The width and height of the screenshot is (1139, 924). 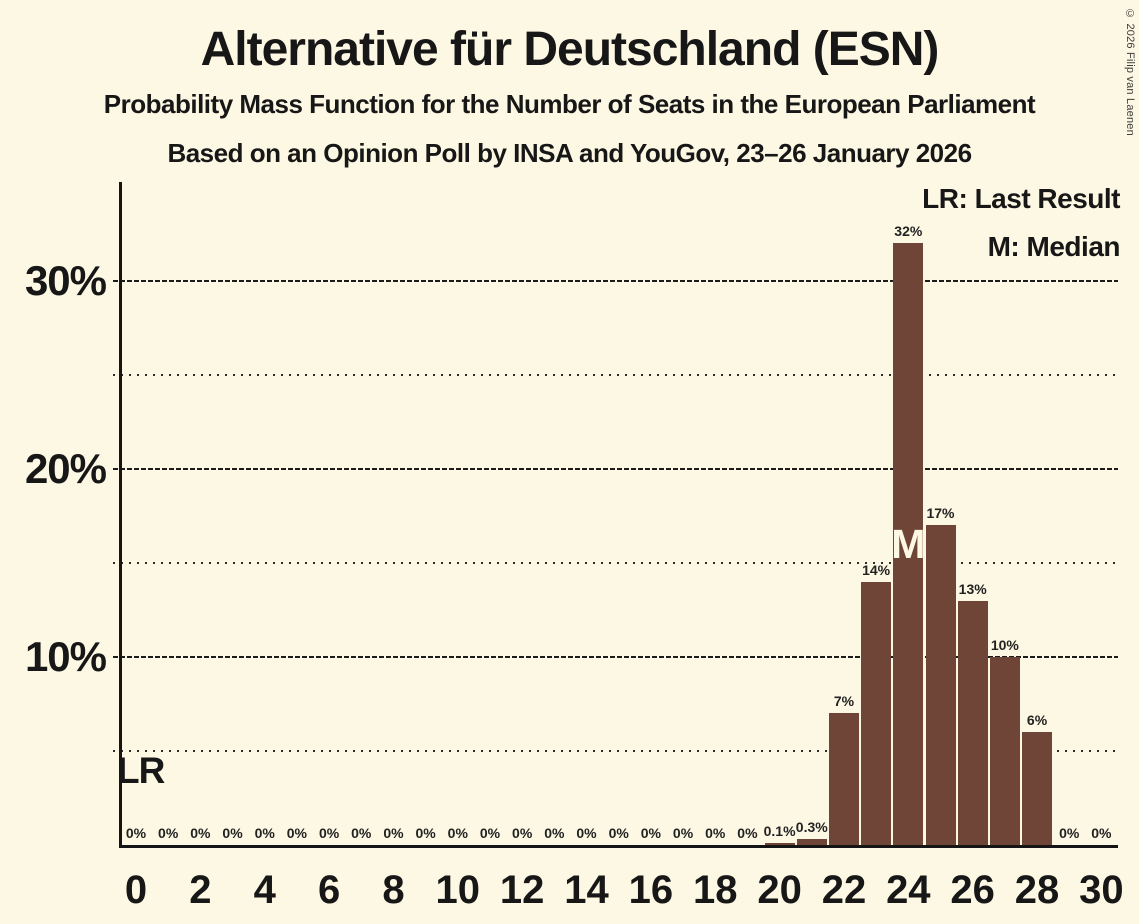 I want to click on last-result-marker: LR, so click(x=141, y=770).